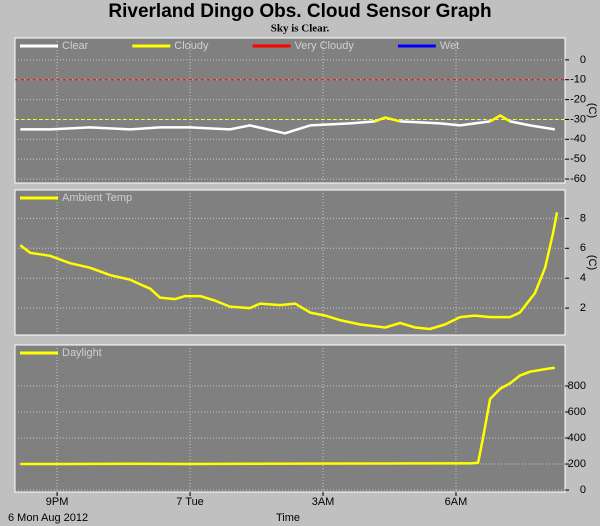 This screenshot has width=600, height=526. Describe the element at coordinates (578, 119) in the screenshot. I see `y-tick-label: -30` at that location.